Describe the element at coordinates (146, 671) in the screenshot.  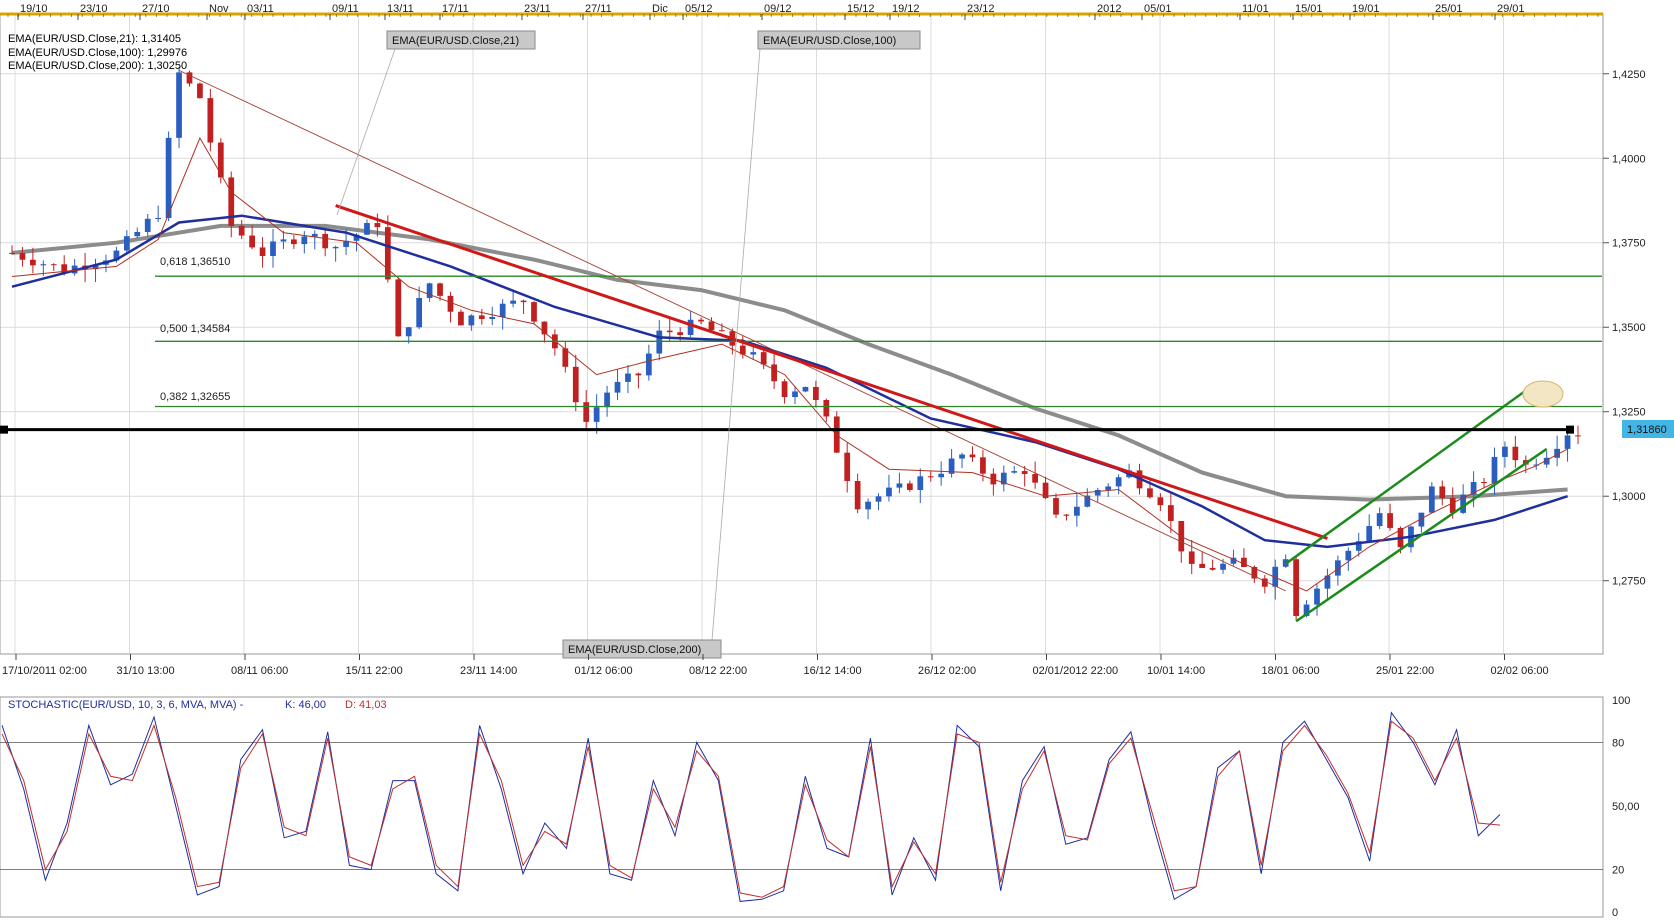
I see `time-tick-label: 31/10 13:00` at that location.